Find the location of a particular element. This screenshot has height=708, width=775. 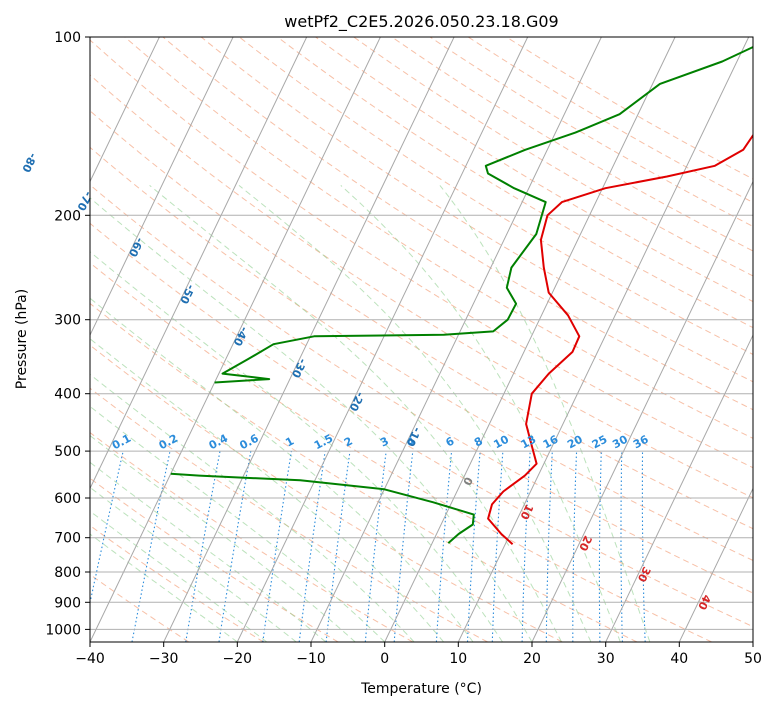

x-tick-label: −10 is located at coordinates (311, 659).